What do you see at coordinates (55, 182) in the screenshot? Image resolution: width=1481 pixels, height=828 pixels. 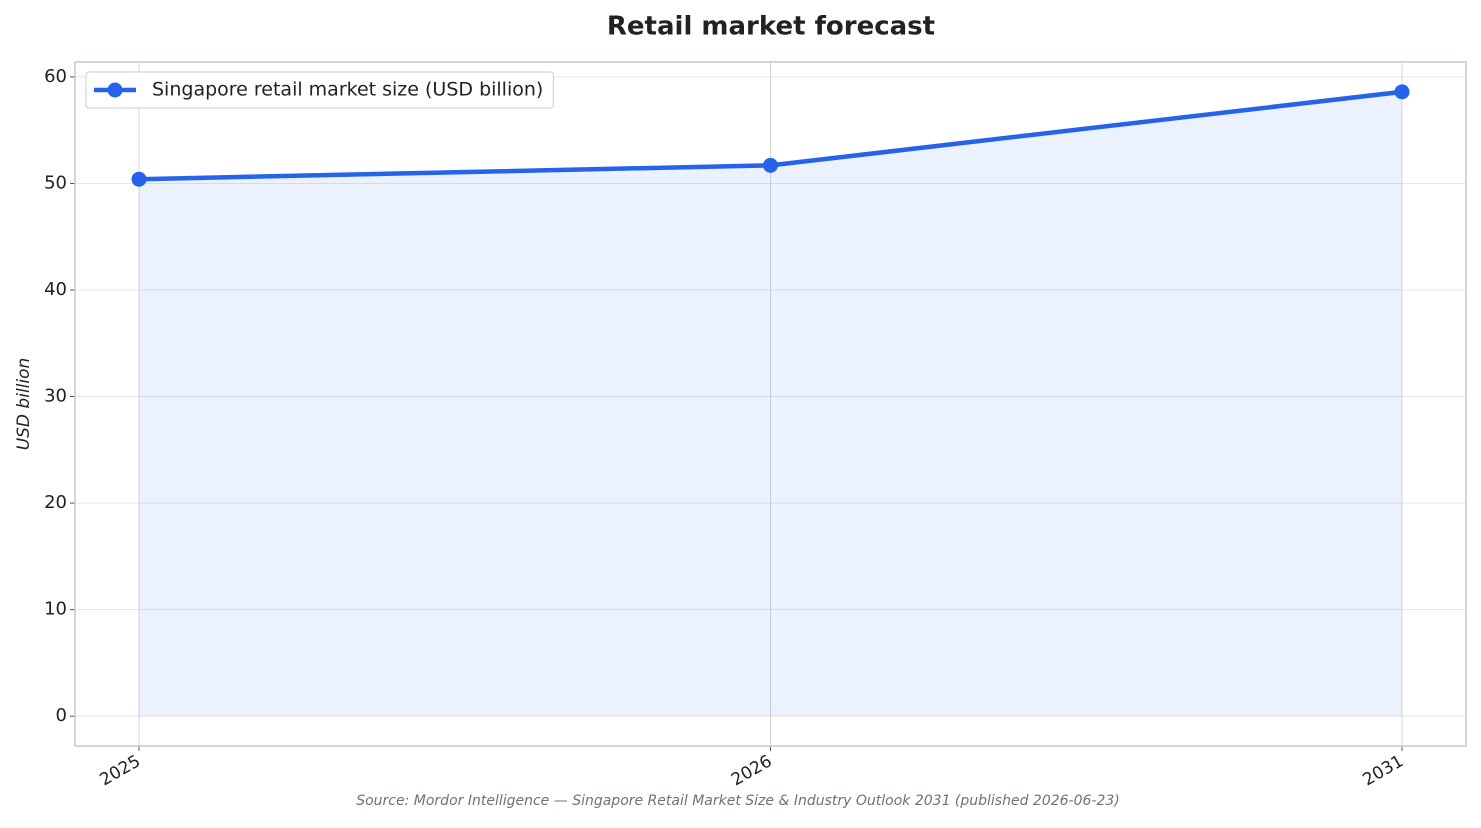 I see `y-tick-label: 50` at bounding box center [55, 182].